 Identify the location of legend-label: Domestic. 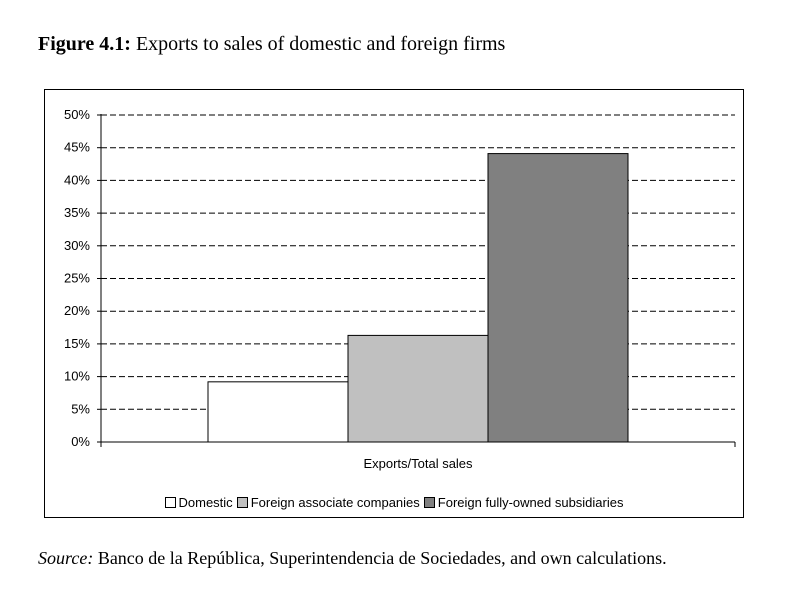
(205, 502).